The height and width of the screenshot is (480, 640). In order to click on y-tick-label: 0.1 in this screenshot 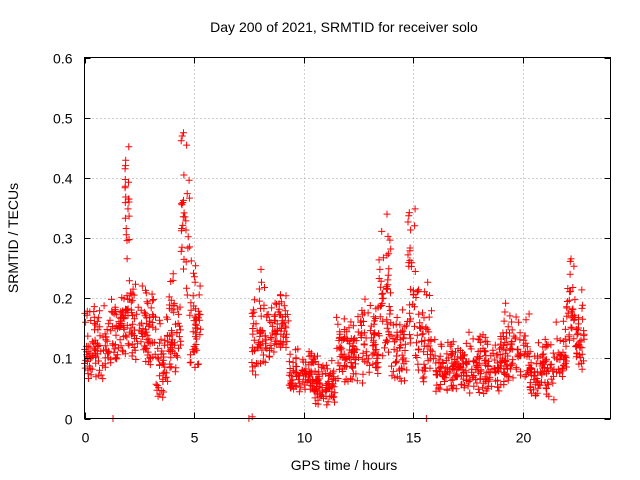, I will do `click(63, 359)`.